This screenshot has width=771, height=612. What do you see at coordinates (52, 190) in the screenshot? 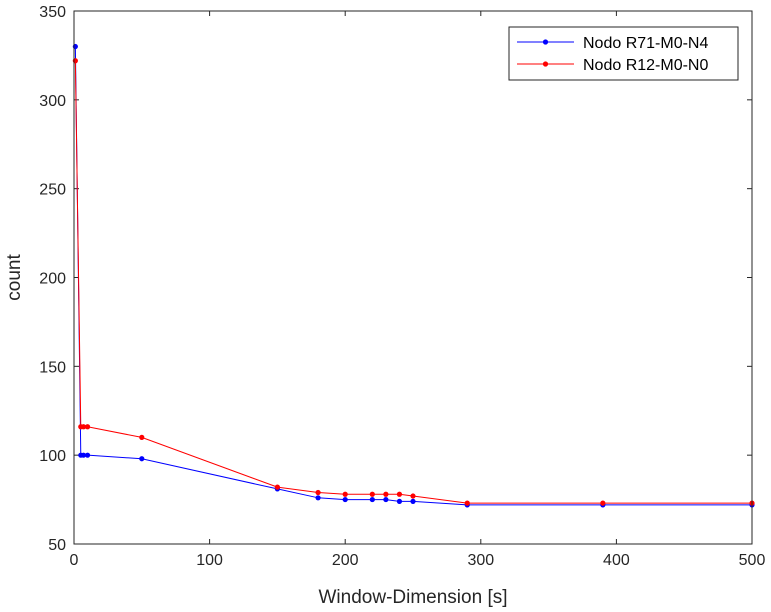
I see `y-tick-label: 250` at bounding box center [52, 190].